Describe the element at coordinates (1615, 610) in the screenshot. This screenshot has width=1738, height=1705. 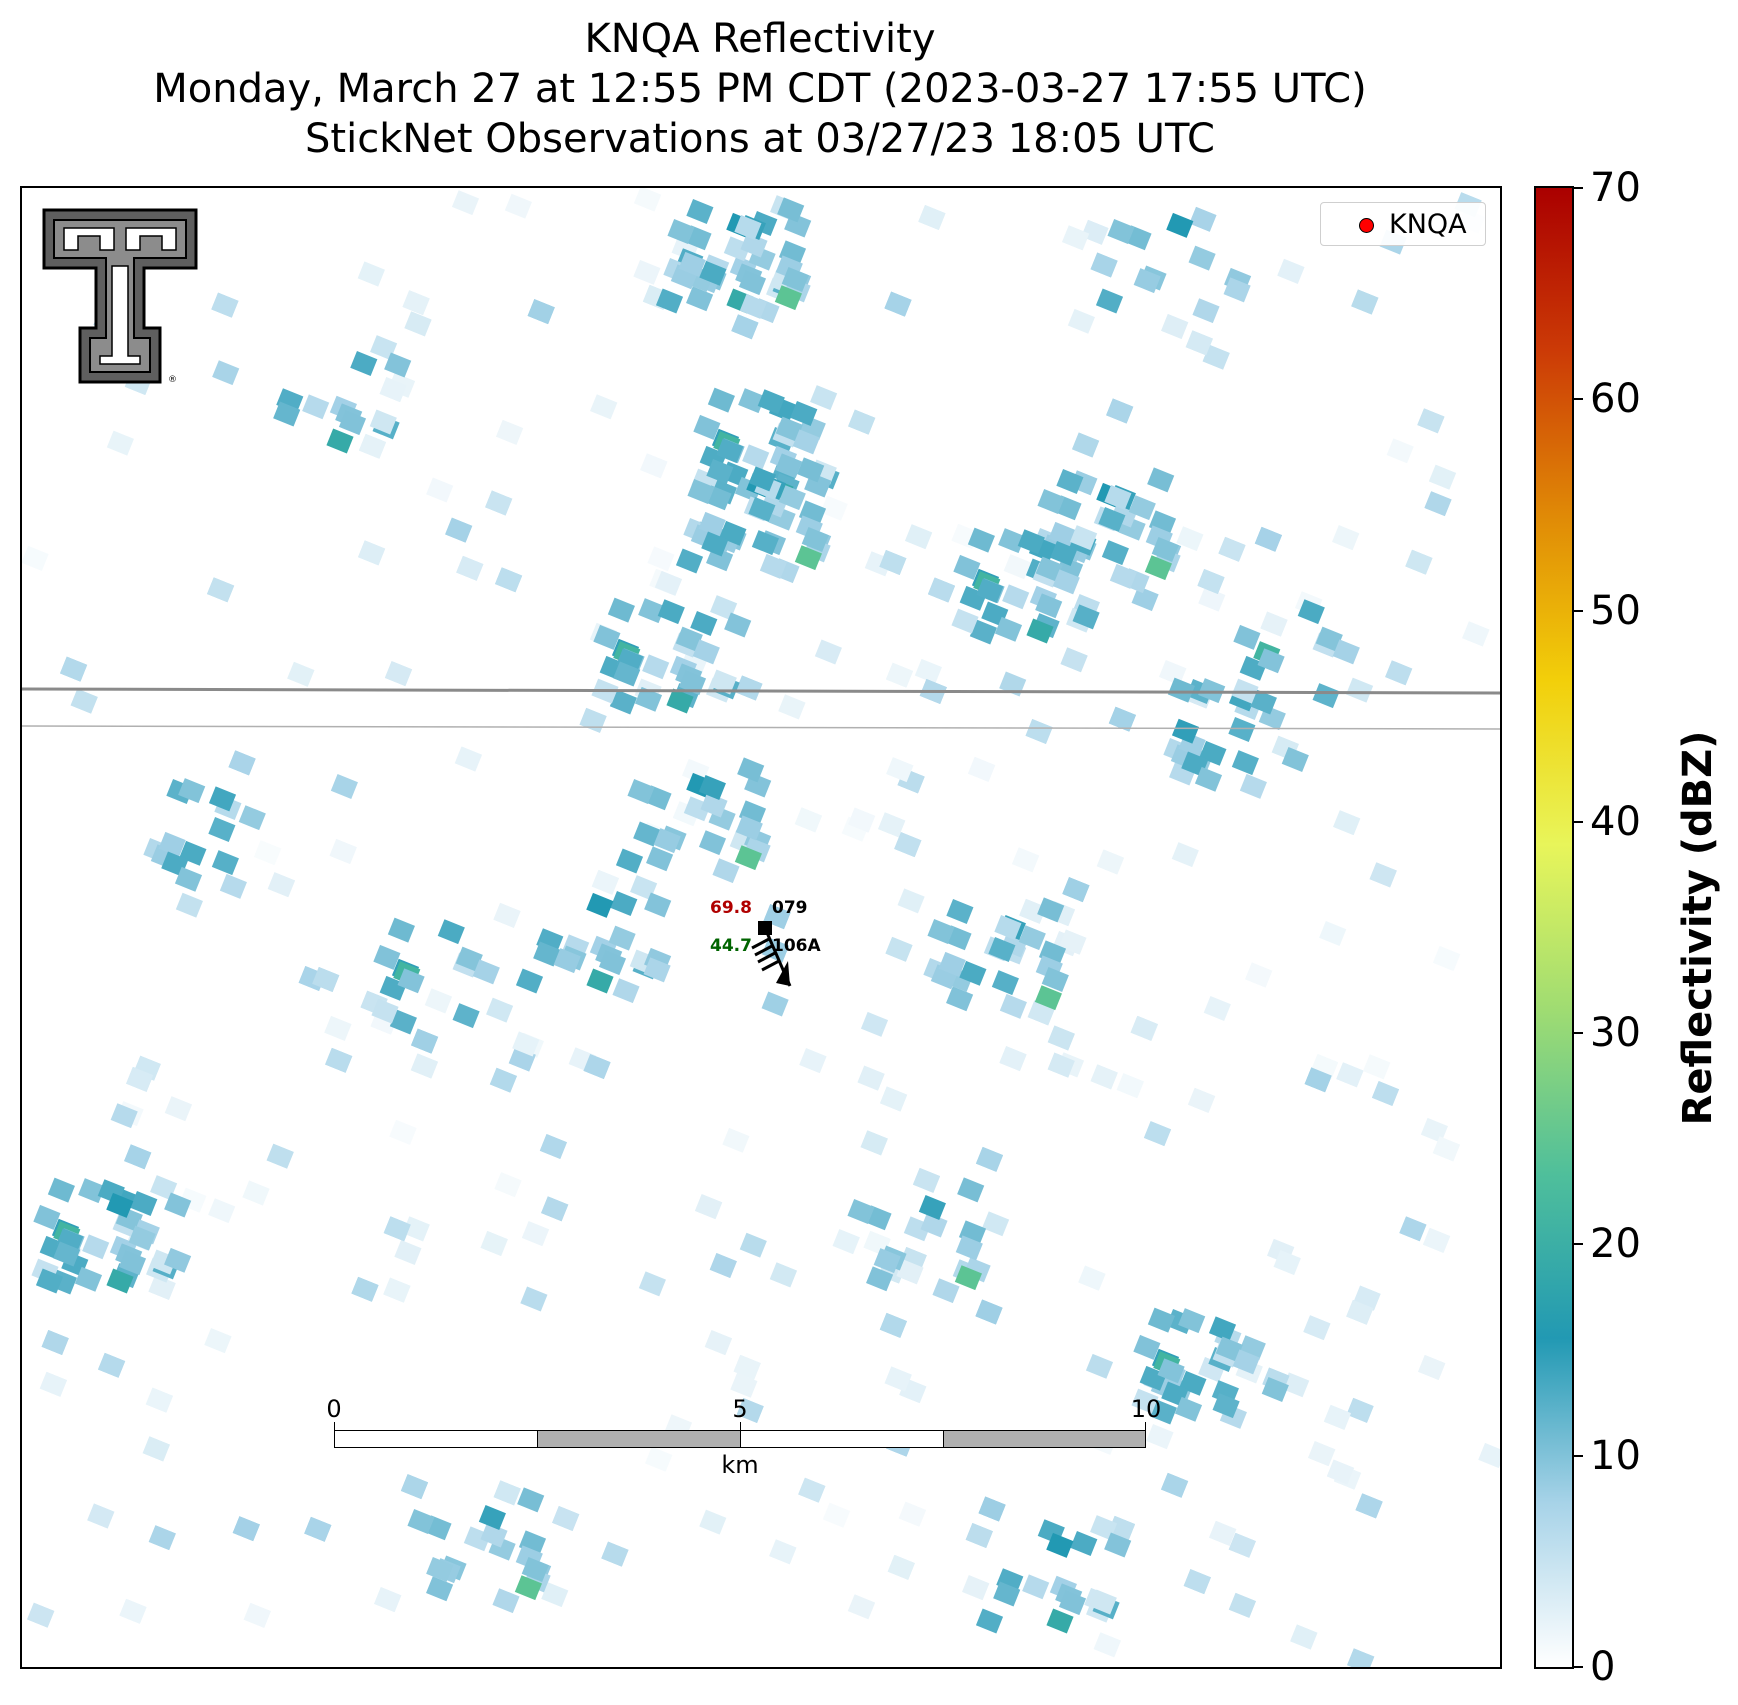
I see `colorbar-tick-label: 50` at that location.